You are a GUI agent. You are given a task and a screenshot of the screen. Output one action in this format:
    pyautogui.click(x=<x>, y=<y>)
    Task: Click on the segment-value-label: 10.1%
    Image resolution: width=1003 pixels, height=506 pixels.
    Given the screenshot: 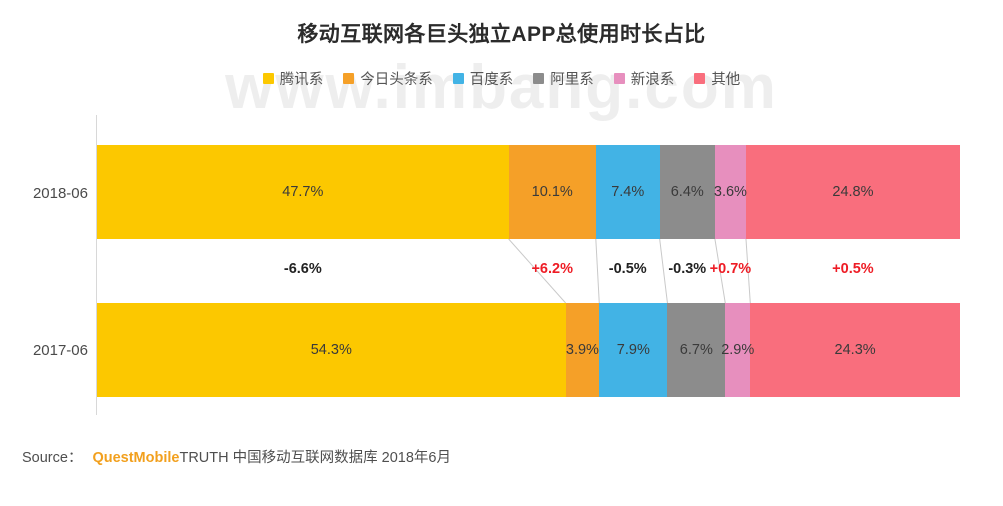 What is the action you would take?
    pyautogui.click(x=552, y=192)
    